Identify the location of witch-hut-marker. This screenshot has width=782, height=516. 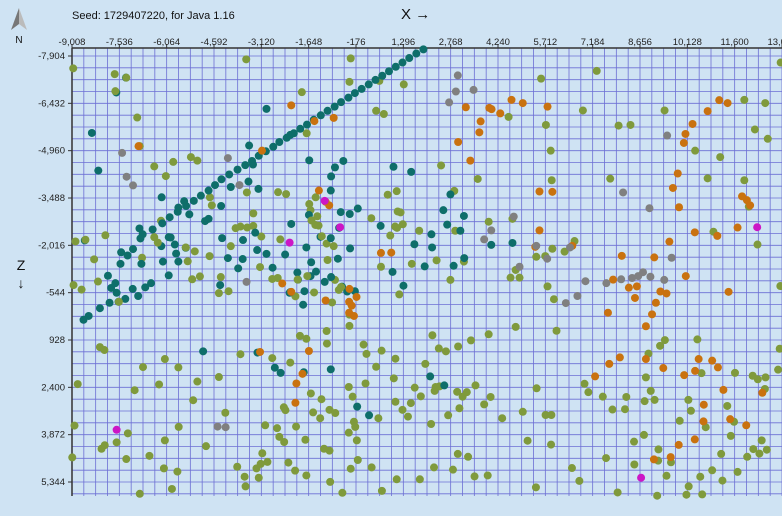
(757, 227).